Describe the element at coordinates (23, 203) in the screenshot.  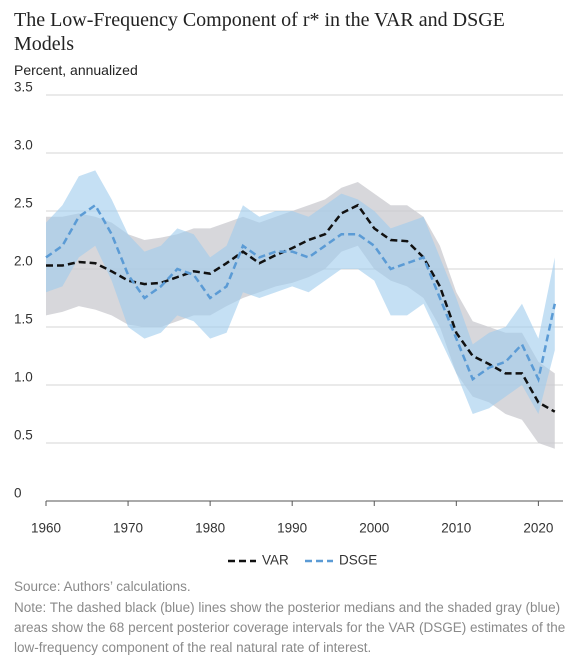
I see `y-tick-label: 2.5` at that location.